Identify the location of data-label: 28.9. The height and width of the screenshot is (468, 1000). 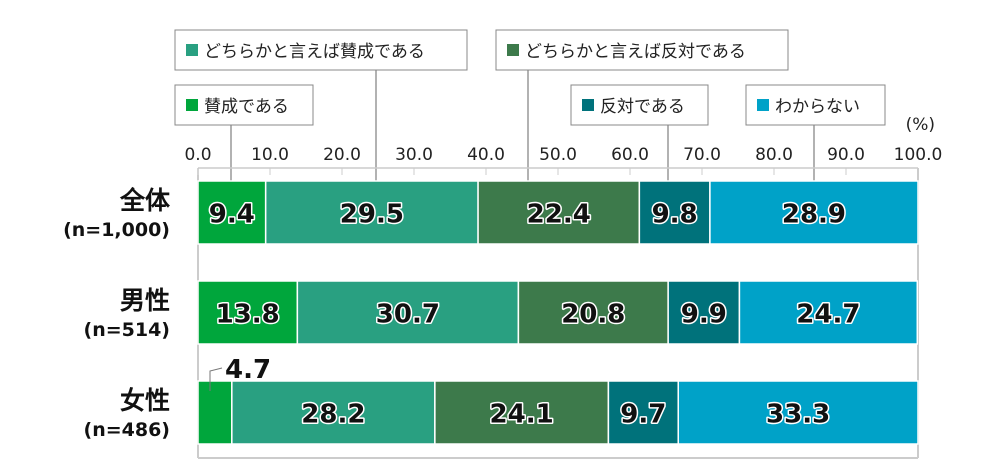
(814, 215).